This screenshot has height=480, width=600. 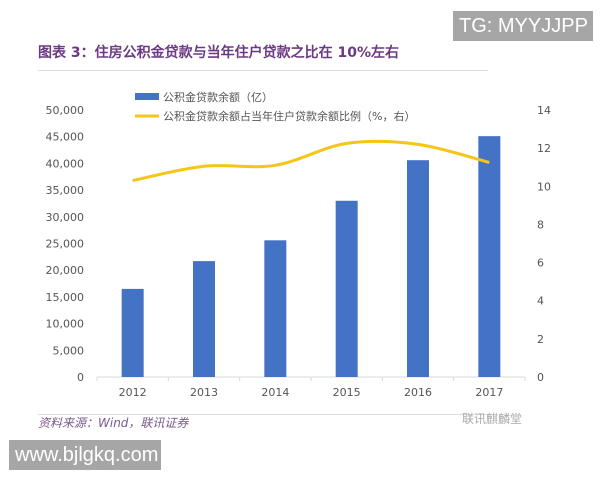 What do you see at coordinates (489, 392) in the screenshot?
I see `x-tick-label: 2017` at bounding box center [489, 392].